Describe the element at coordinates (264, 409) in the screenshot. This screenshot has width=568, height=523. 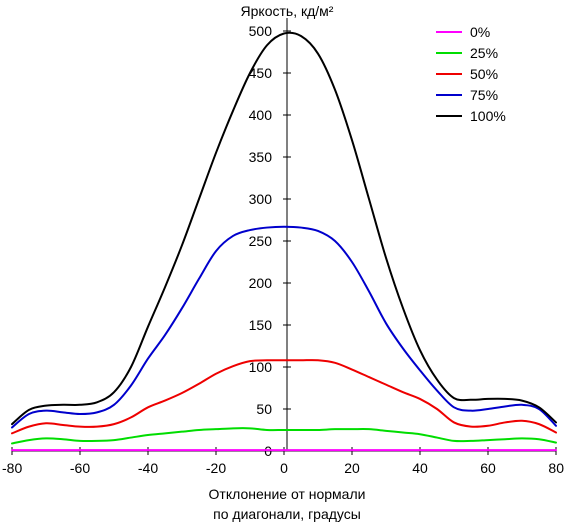
I see `y-tick-label: 50` at that location.